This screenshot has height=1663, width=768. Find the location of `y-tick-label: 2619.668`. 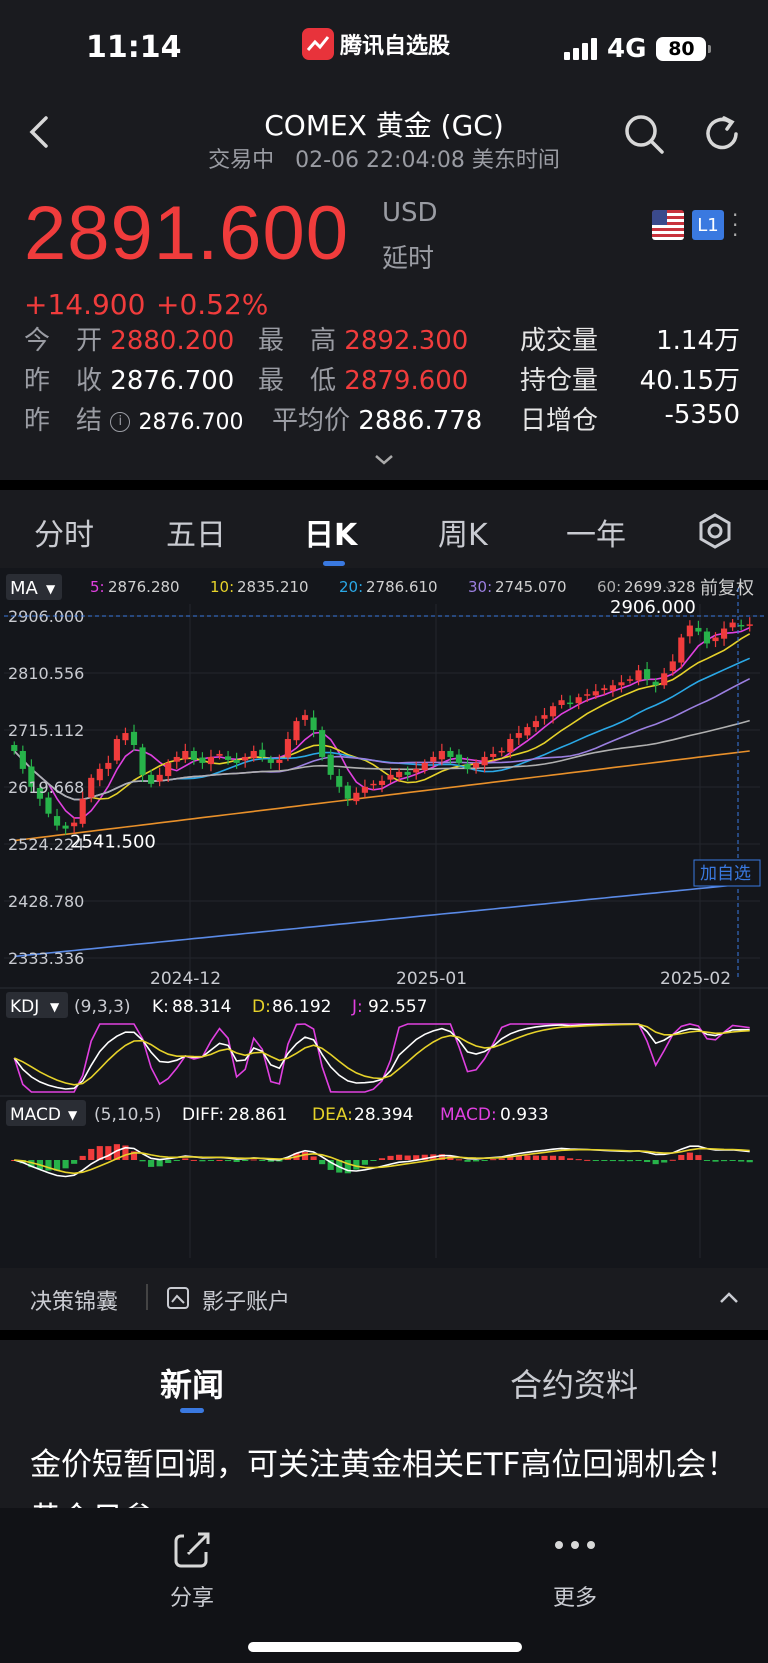

y-tick-label: 2619.668 is located at coordinates (46, 787).